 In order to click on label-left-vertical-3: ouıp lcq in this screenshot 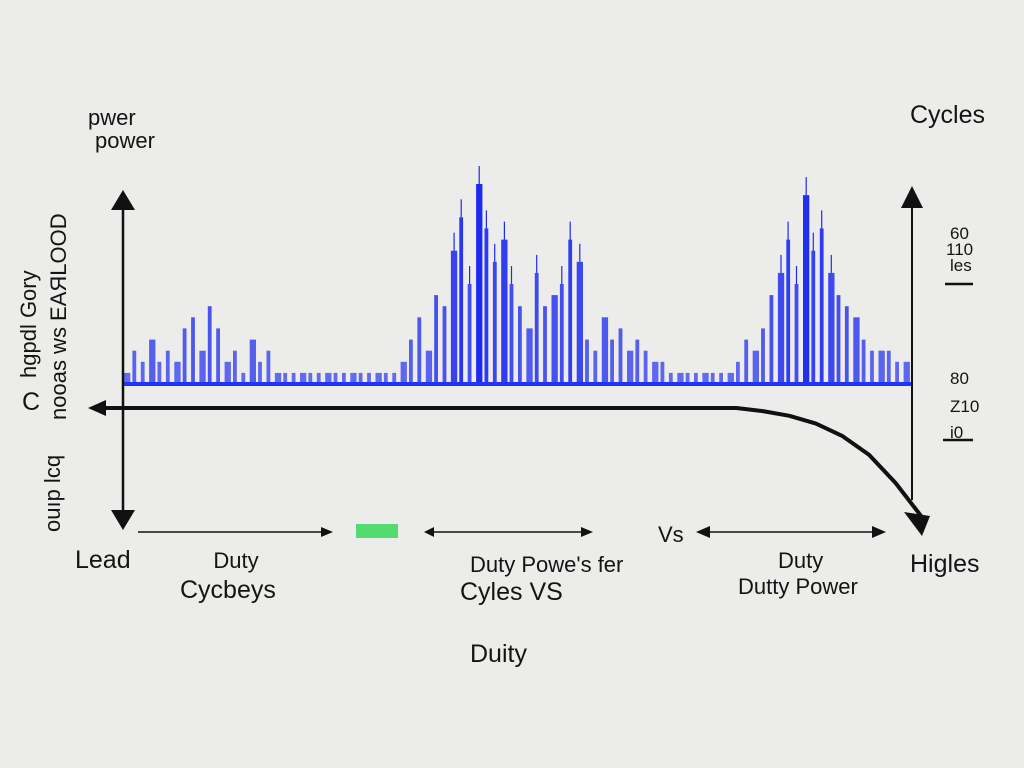, I will do `click(52, 493)`.